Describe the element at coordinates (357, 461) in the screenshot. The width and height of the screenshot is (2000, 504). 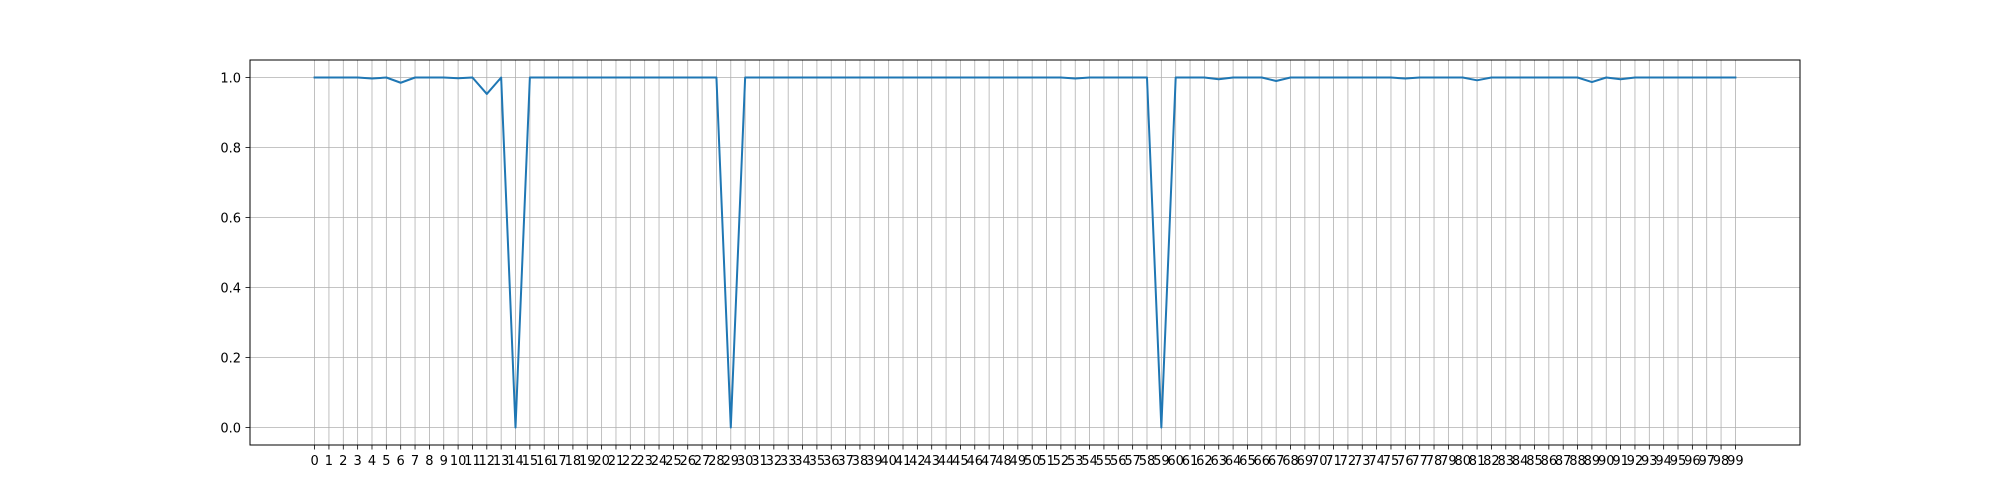
I see `x-tick-label: 3` at that location.